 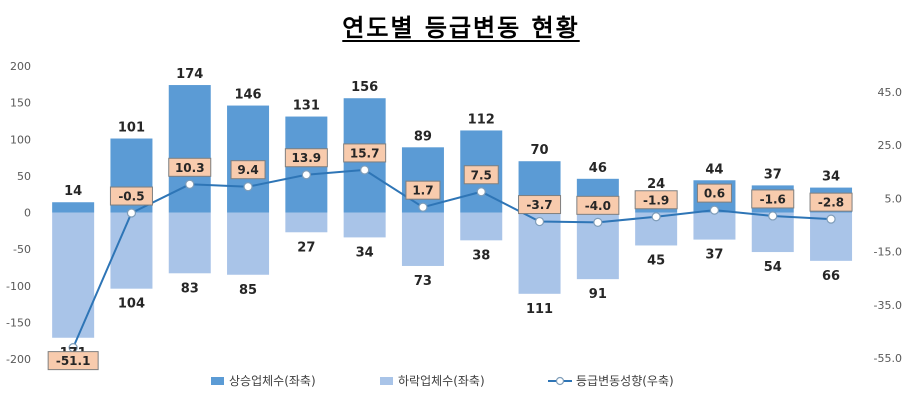 What do you see at coordinates (18, 322) in the screenshot?
I see `y-left-tick-label: -150` at bounding box center [18, 322].